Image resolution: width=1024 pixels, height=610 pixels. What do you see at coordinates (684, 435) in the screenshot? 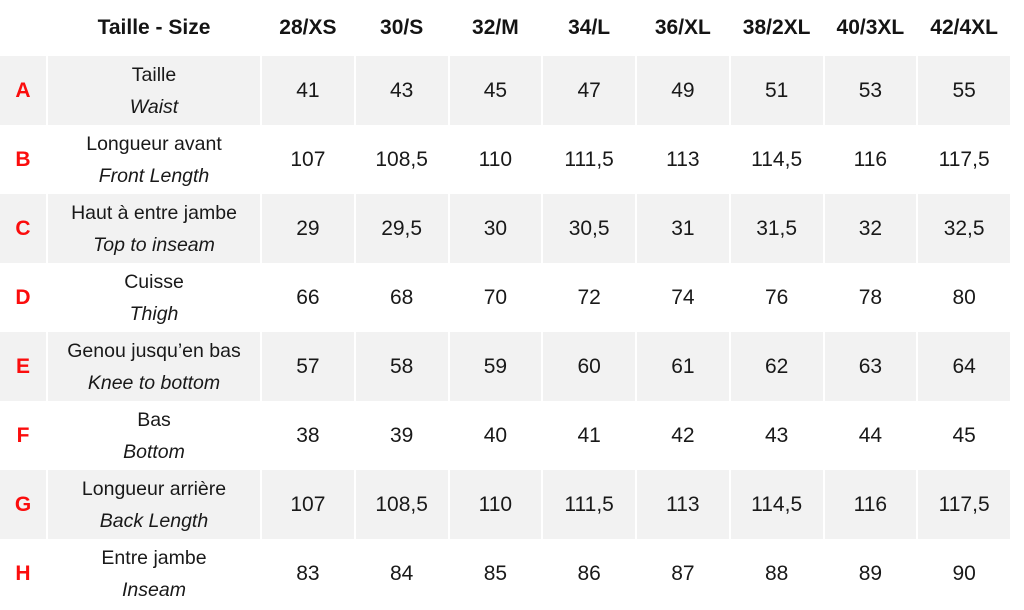
I see `measure-value: 42` at bounding box center [684, 435].